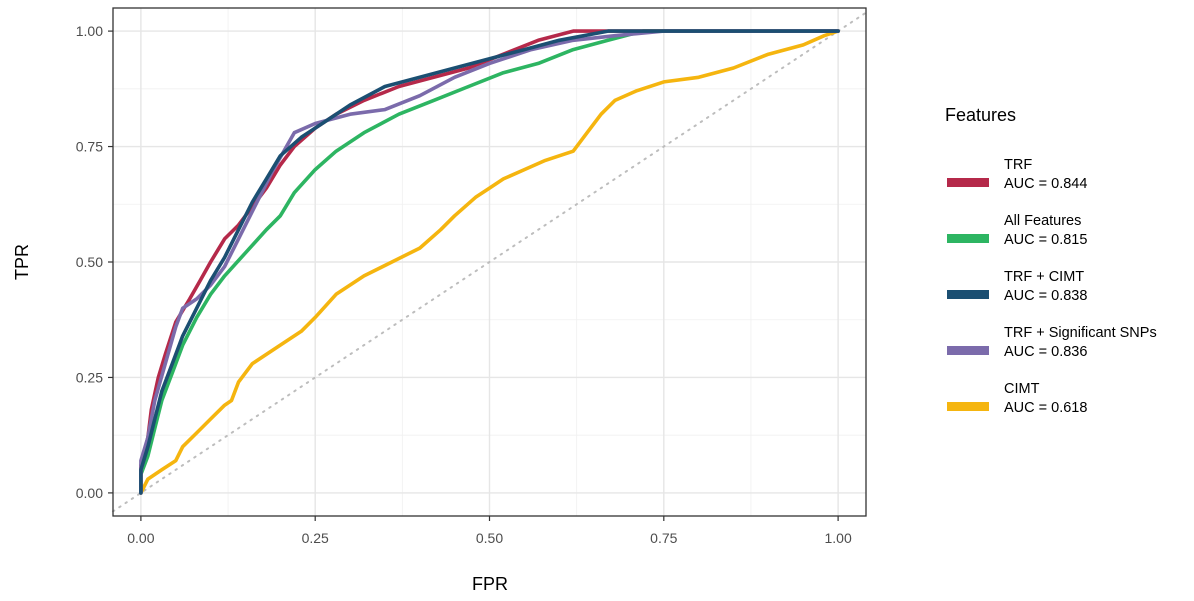  What do you see at coordinates (89, 493) in the screenshot?
I see `y-tick-label: 0.00` at bounding box center [89, 493].